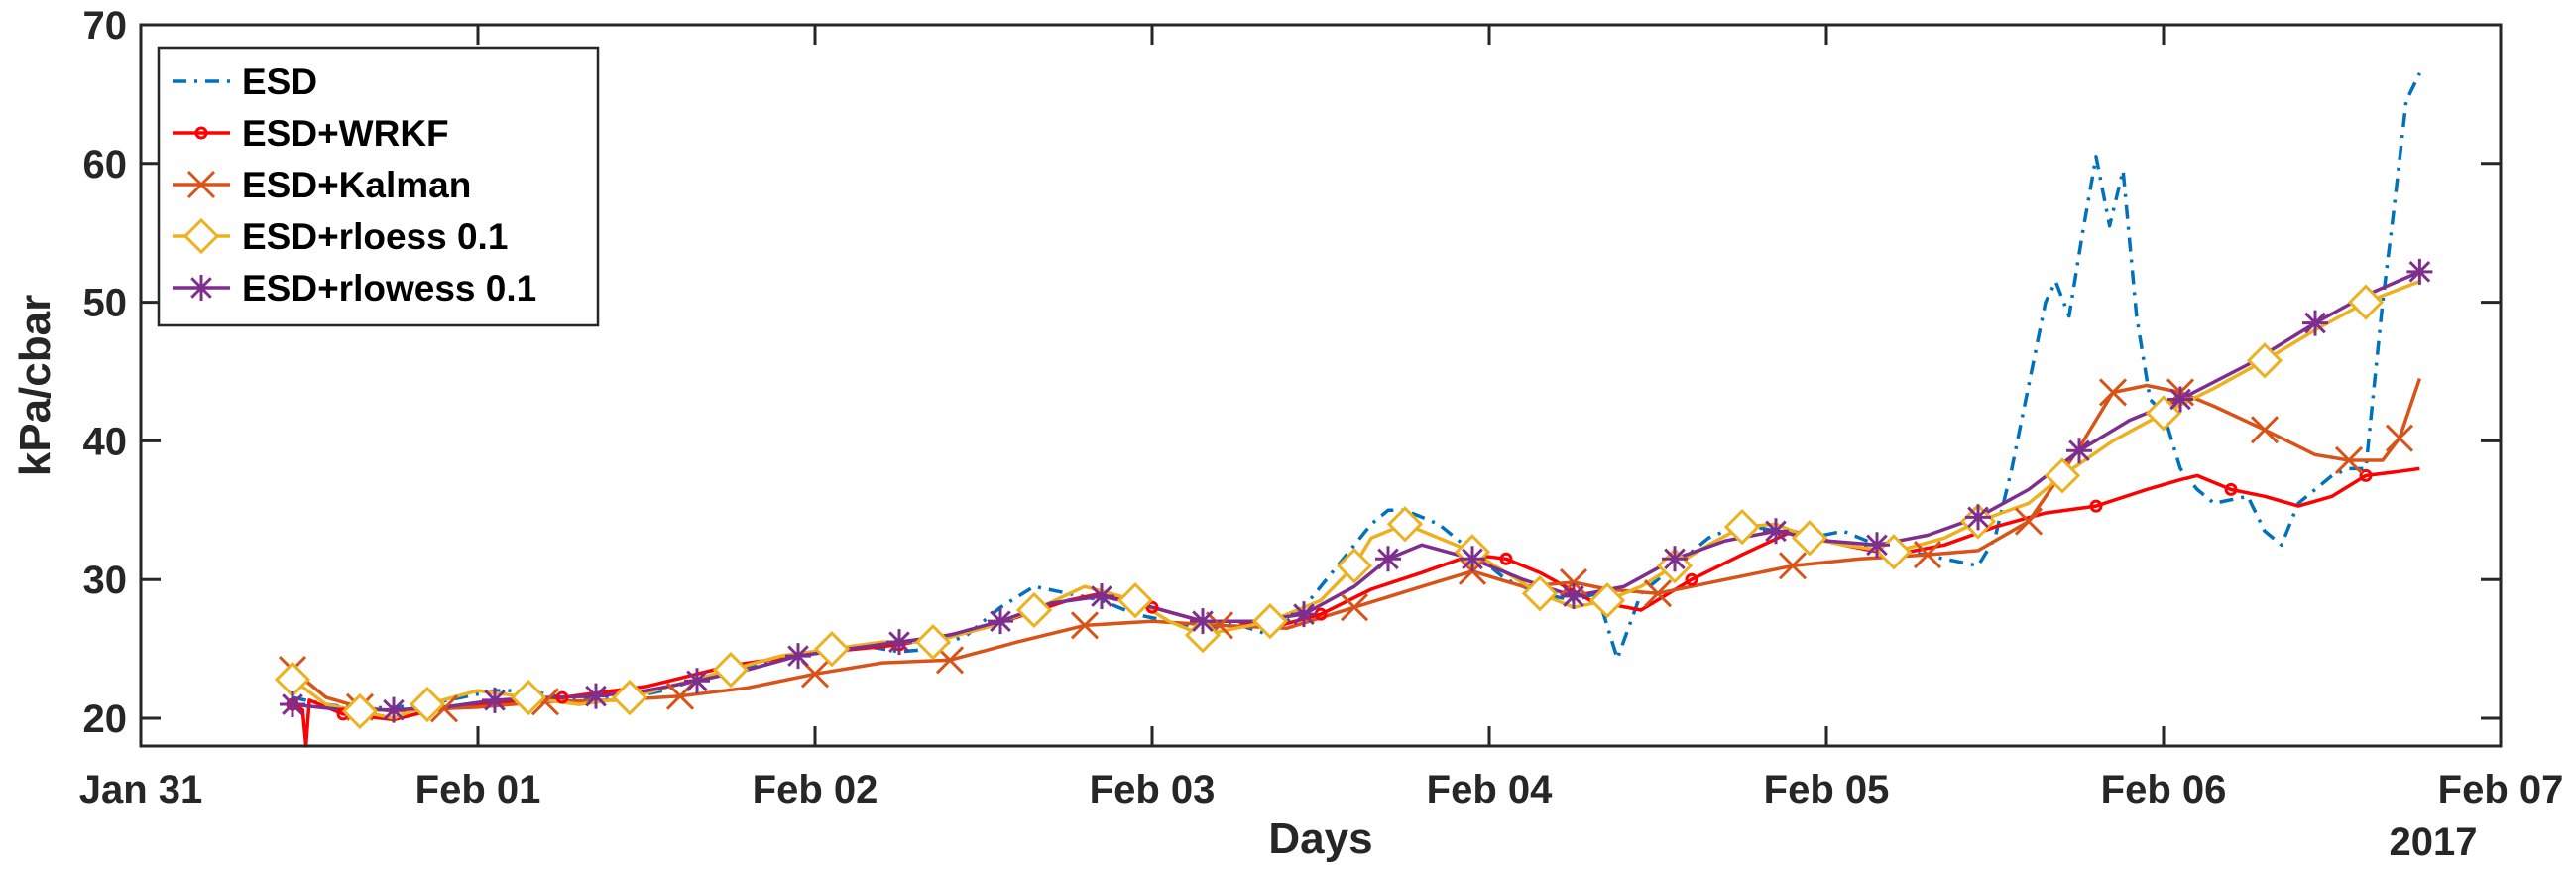  I want to click on x-tick-label: Feb 02, so click(815, 790).